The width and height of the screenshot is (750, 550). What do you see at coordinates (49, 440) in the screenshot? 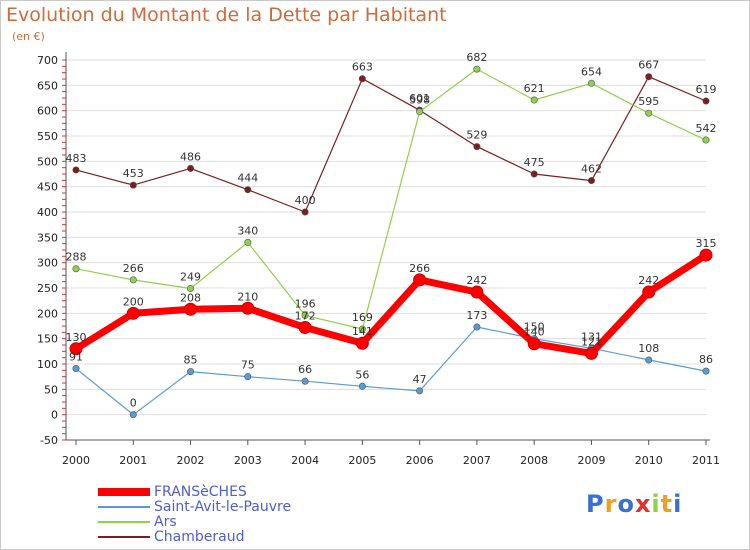
I see `y-tick-label: -50` at bounding box center [49, 440].